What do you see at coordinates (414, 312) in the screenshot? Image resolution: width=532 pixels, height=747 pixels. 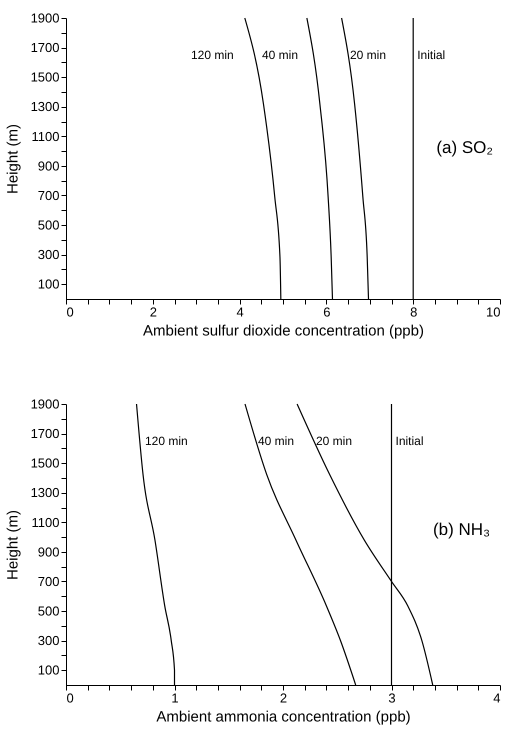 I see `x-tick-label: 8` at bounding box center [414, 312].